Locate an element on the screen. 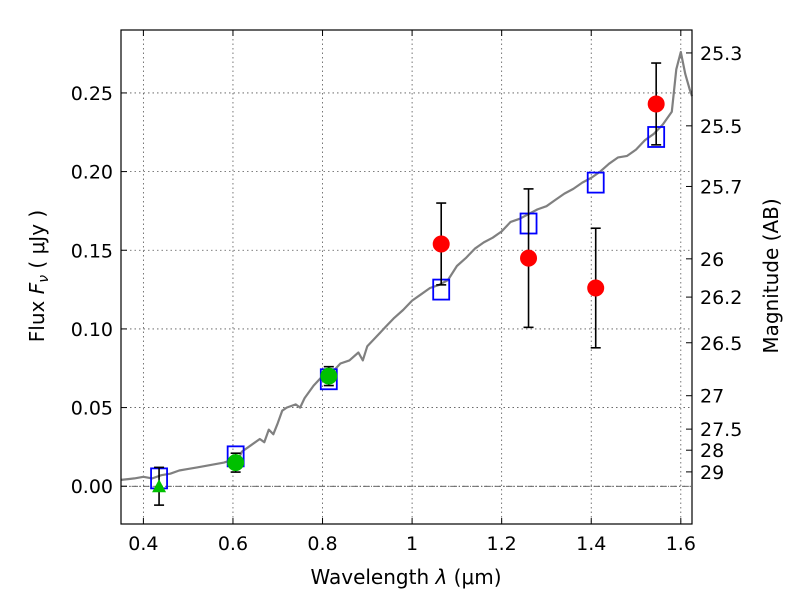 The width and height of the screenshot is (800, 600). y-tick-label: 0.05 is located at coordinates (92, 409).